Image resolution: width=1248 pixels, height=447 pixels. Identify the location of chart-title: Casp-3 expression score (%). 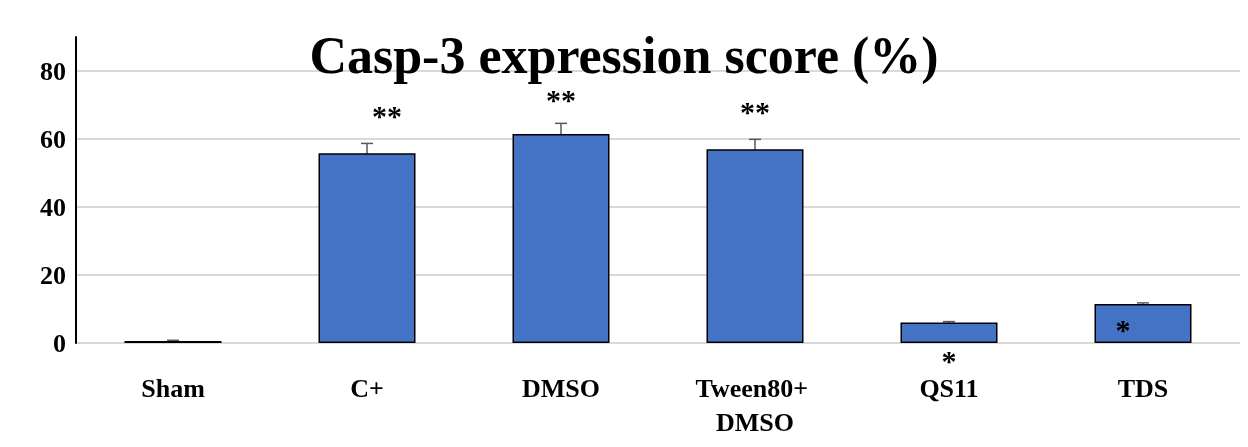
(624, 55).